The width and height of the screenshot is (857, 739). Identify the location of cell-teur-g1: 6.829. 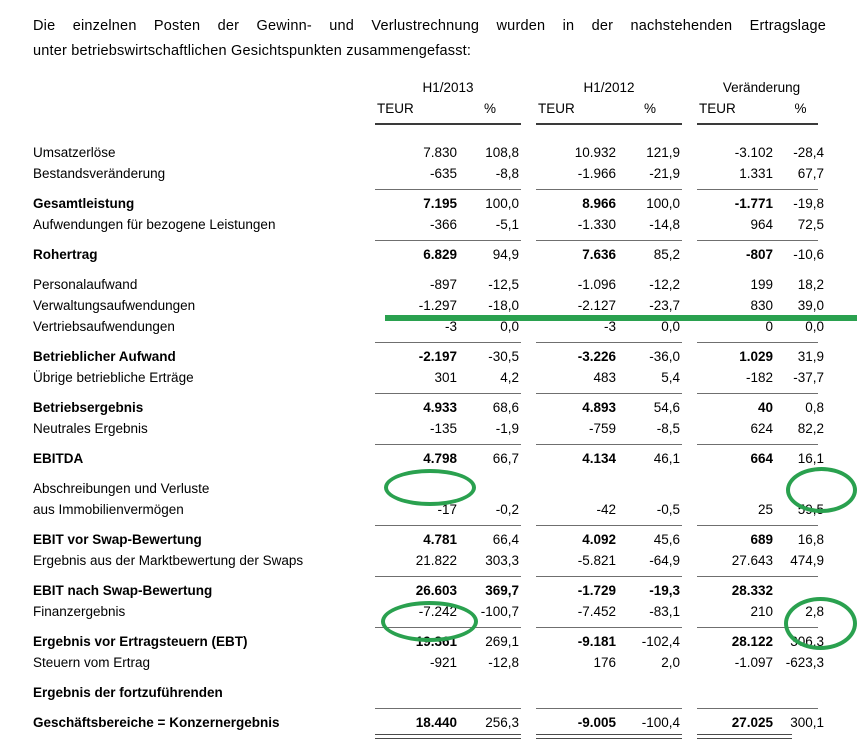
(440, 254).